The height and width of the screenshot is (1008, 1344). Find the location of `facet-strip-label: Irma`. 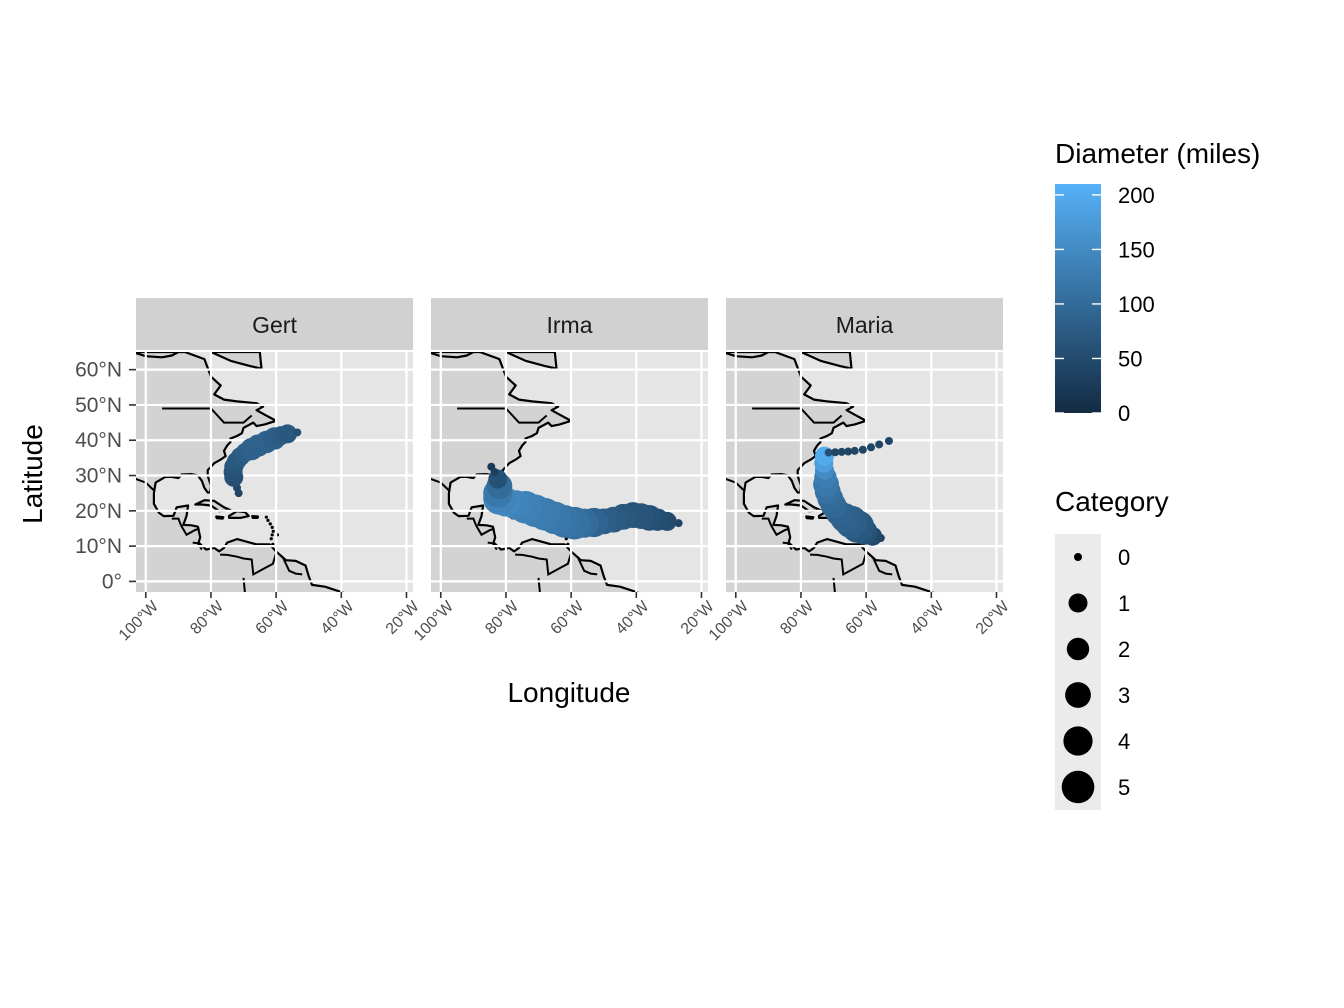

facet-strip-label: Irma is located at coordinates (570, 325).